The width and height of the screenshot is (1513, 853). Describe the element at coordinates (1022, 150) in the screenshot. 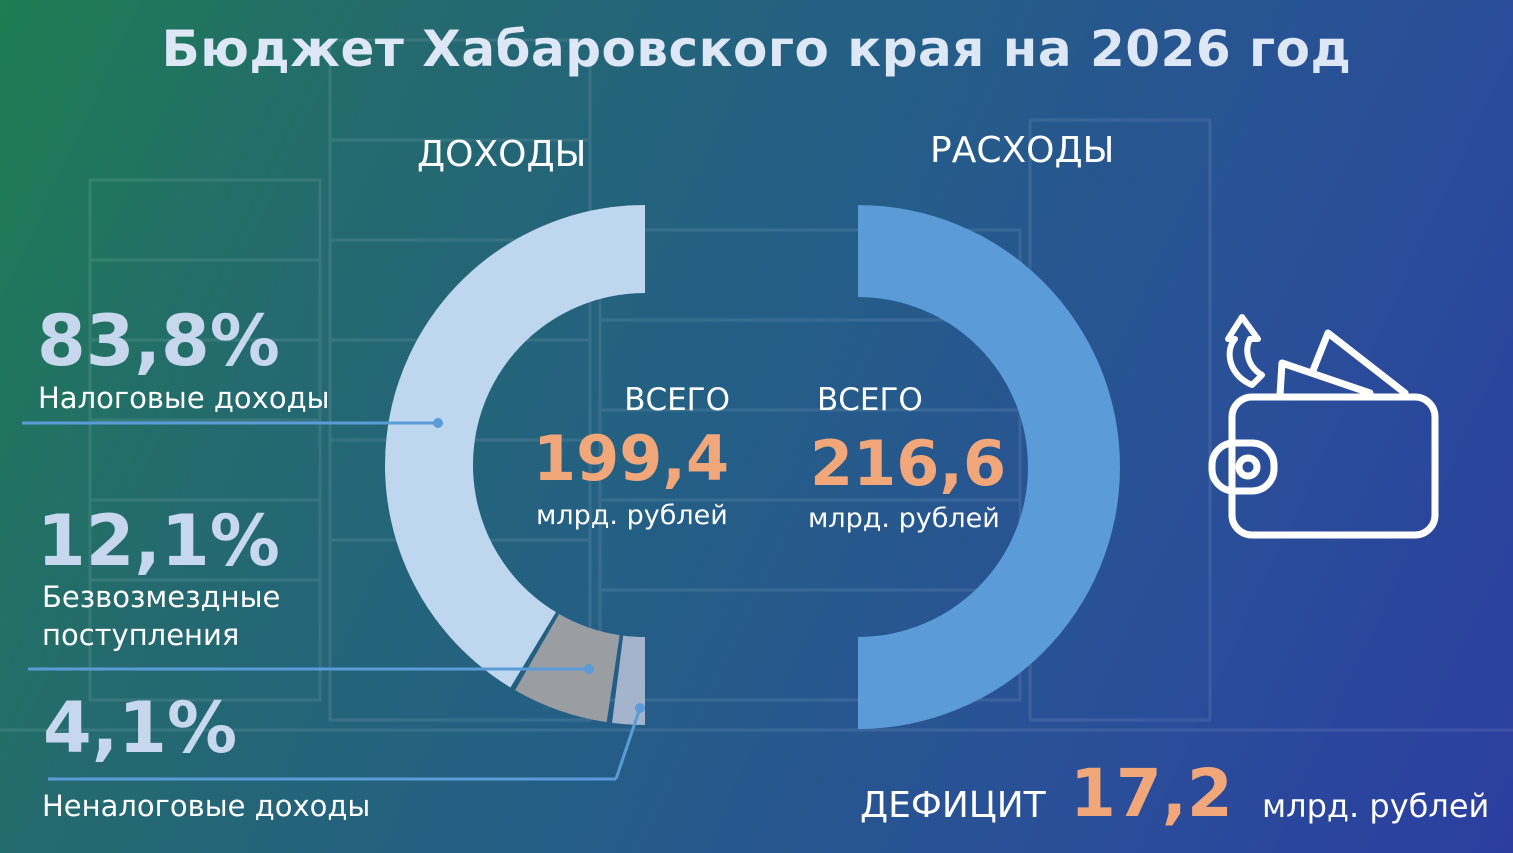

I see `expense-title: РАСХОДЫ` at that location.